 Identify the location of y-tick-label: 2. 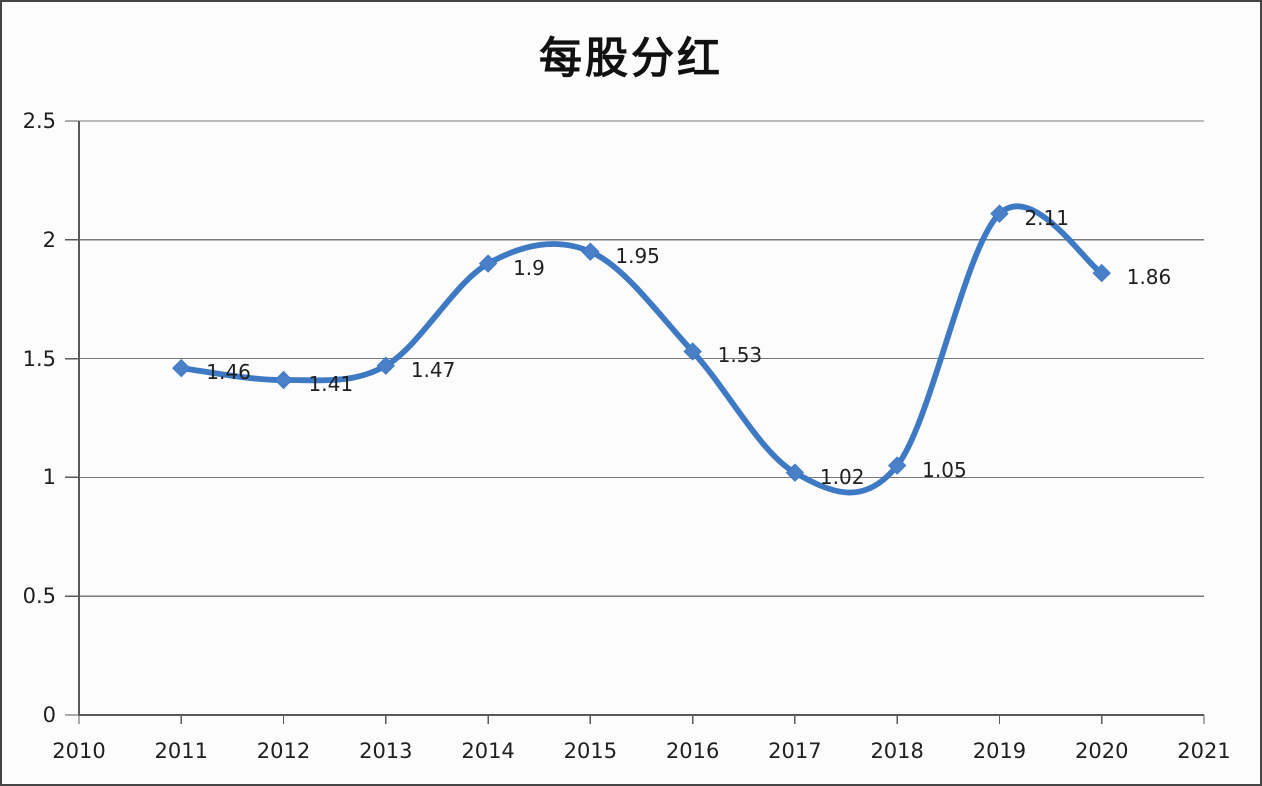
(49, 239).